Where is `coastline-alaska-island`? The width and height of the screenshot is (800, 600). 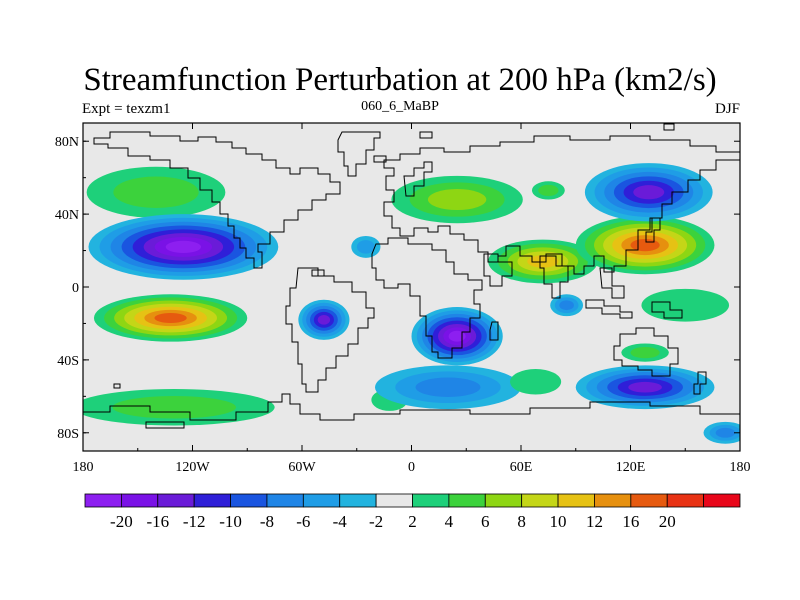 coastline-alaska-island is located at coordinates (117, 386).